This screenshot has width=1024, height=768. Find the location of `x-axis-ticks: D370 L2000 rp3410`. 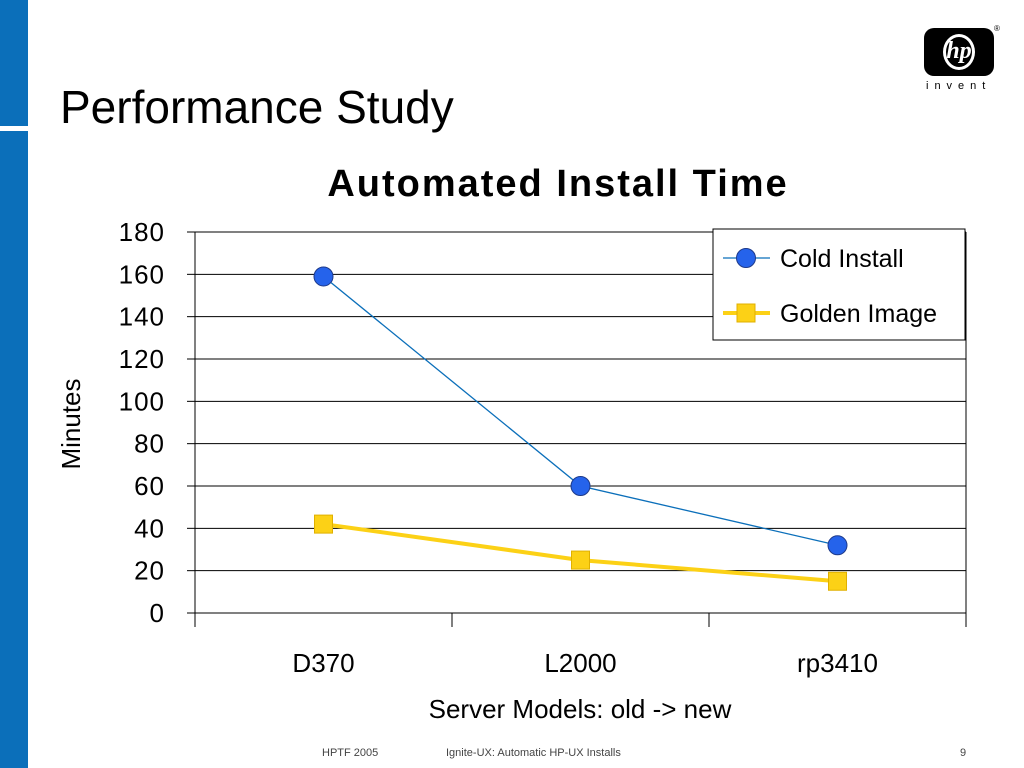

x-axis-ticks: D370 L2000 rp3410 is located at coordinates (580, 645).